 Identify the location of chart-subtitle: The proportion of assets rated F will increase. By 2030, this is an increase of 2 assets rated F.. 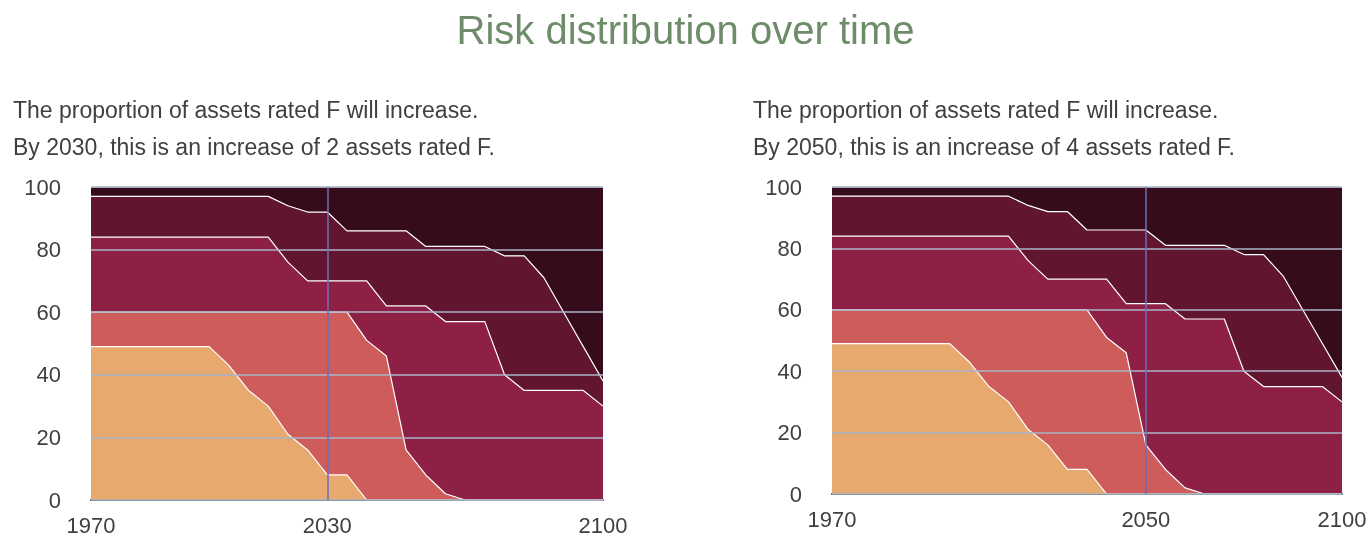
(254, 128).